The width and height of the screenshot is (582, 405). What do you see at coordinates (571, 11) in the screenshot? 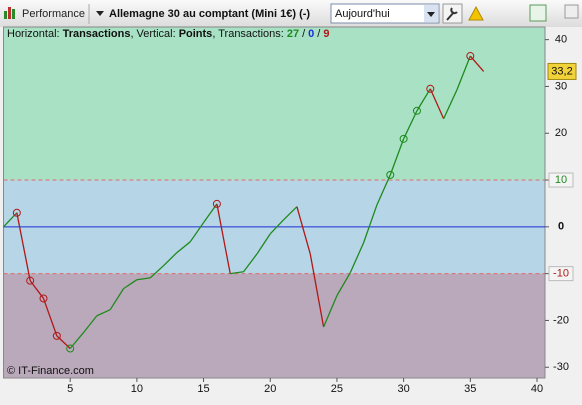
I see `close-button` at bounding box center [571, 11].